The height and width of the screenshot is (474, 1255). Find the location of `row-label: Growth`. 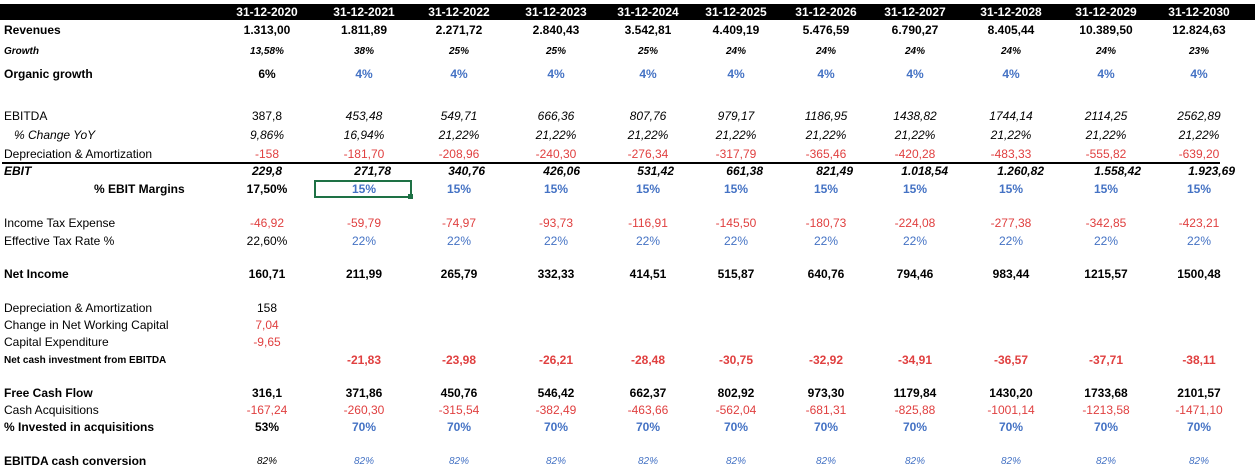

row-label: Growth is located at coordinates (21, 51).